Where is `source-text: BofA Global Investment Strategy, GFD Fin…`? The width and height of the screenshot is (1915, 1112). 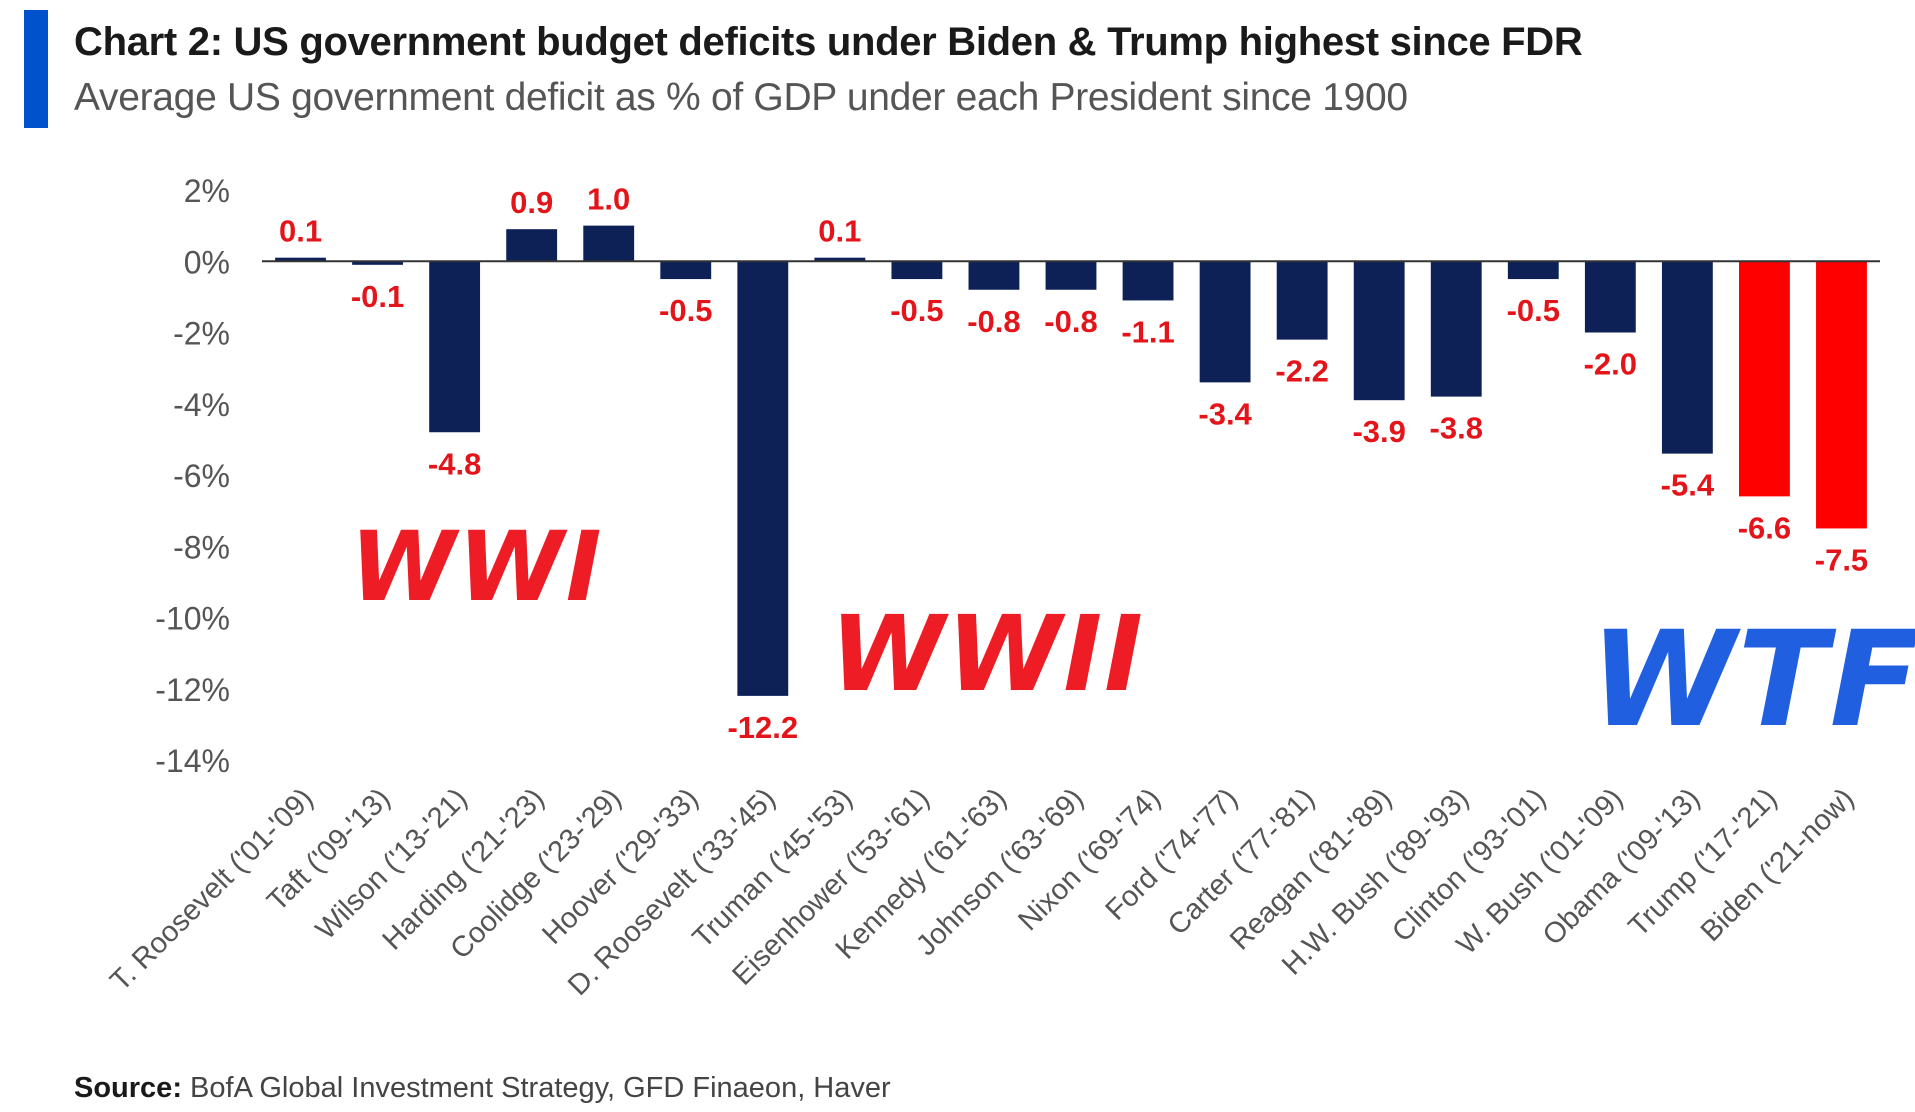 source-text: BofA Global Investment Strategy, GFD Fin… is located at coordinates (540, 1088).